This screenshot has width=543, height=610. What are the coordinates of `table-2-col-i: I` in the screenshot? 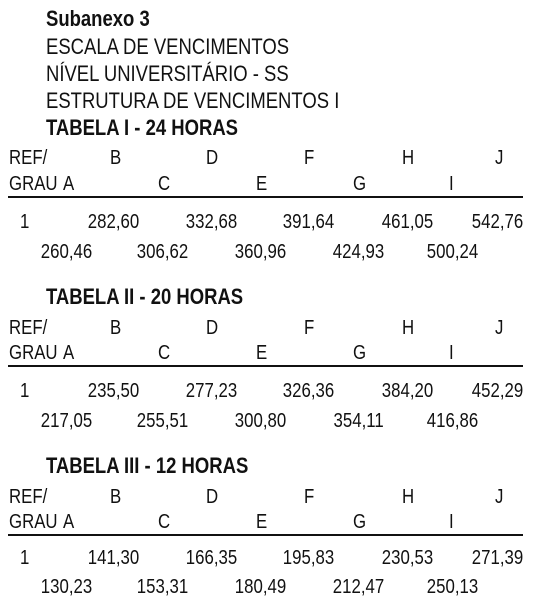 It's located at (451, 353).